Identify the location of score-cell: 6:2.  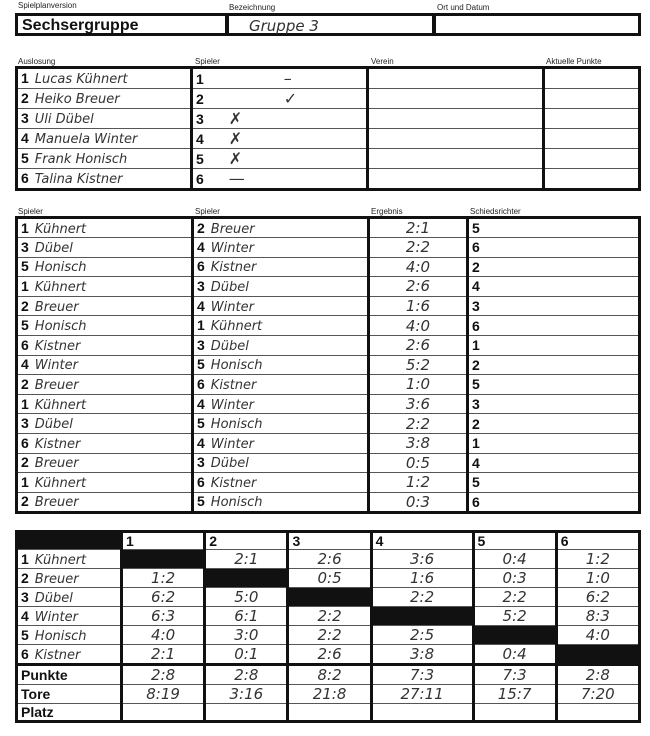
(597, 597).